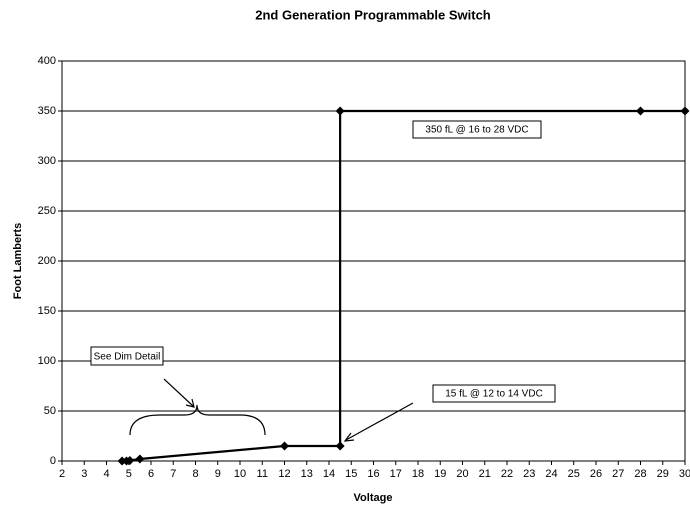  What do you see at coordinates (262, 474) in the screenshot?
I see `x-tick-label: 11` at bounding box center [262, 474].